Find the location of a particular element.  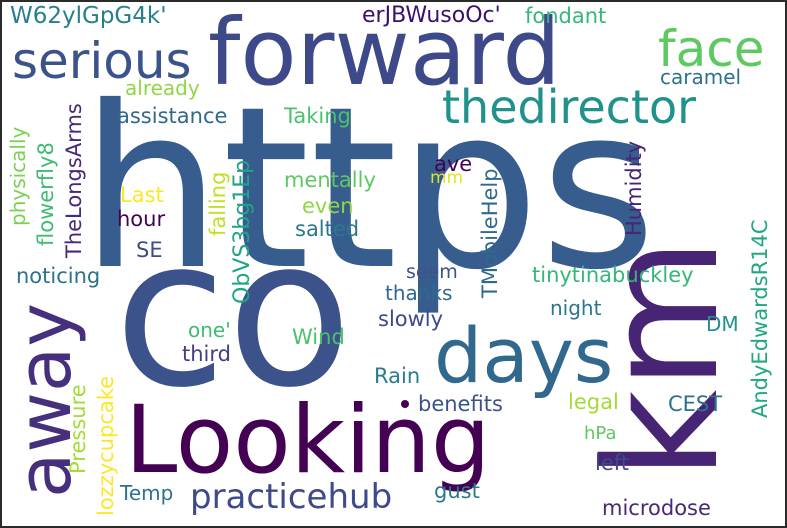

word-w62ylgpg4k: W62ylGpG4k' is located at coordinates (88, 16).